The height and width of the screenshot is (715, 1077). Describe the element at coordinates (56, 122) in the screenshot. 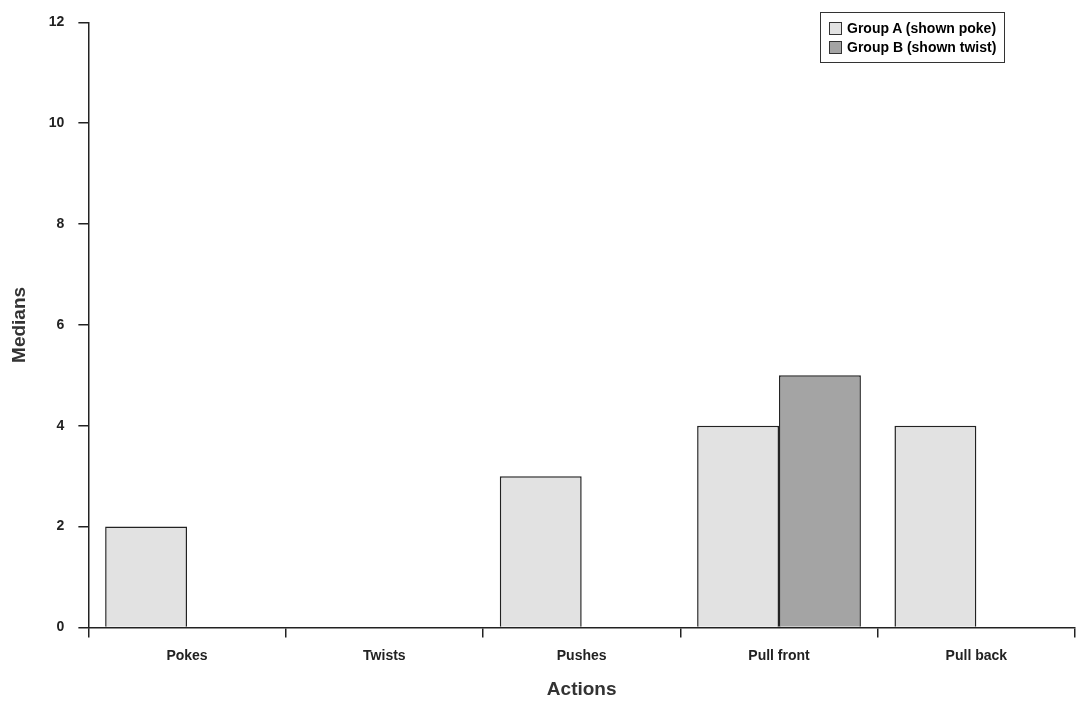

I see `y-tick-label: 10` at that location.